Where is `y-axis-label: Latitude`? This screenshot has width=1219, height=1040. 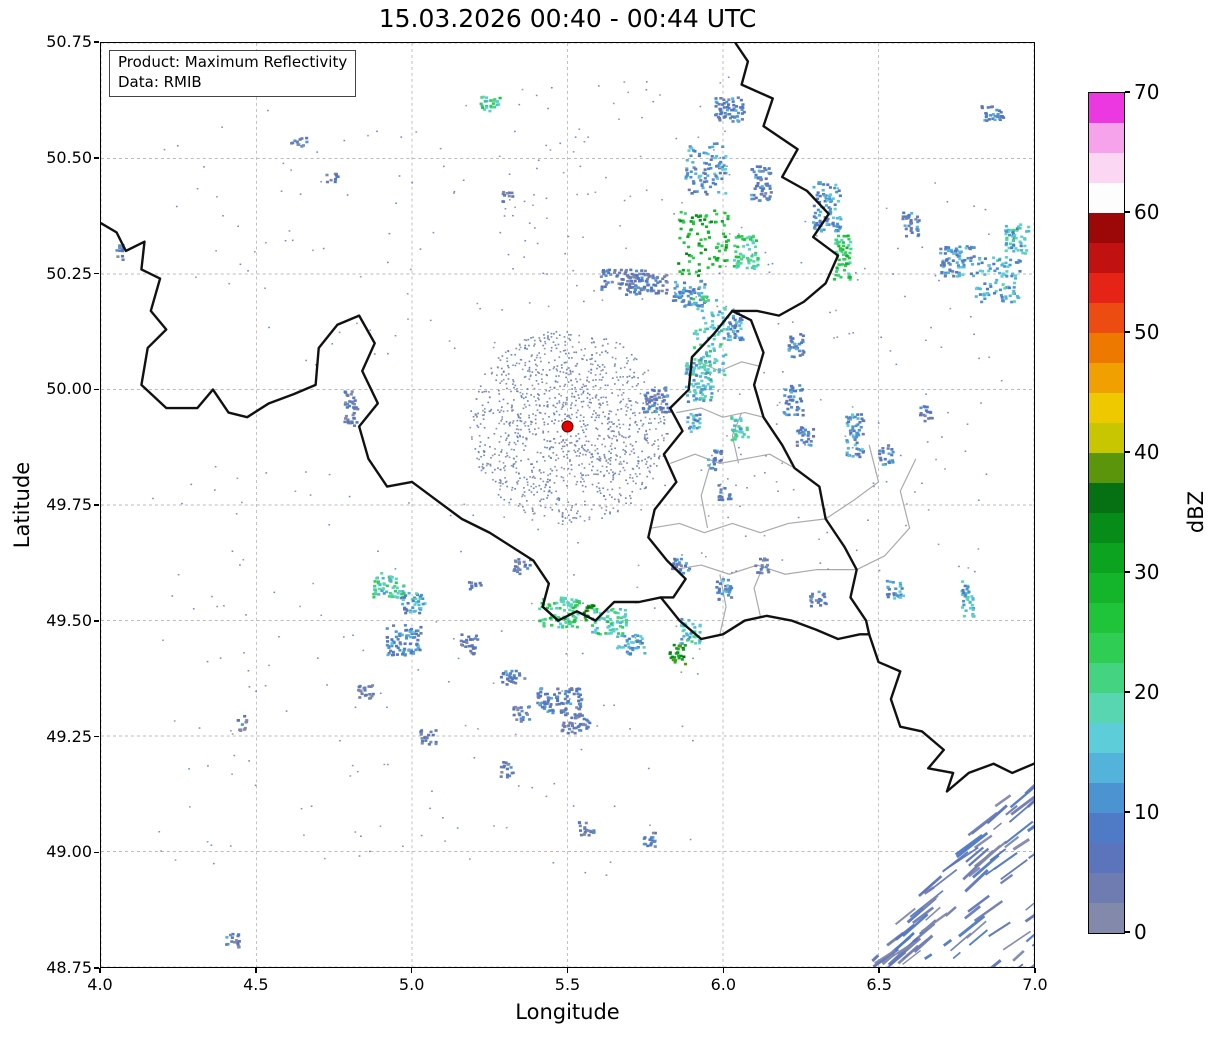 y-axis-label: Latitude is located at coordinates (22, 505).